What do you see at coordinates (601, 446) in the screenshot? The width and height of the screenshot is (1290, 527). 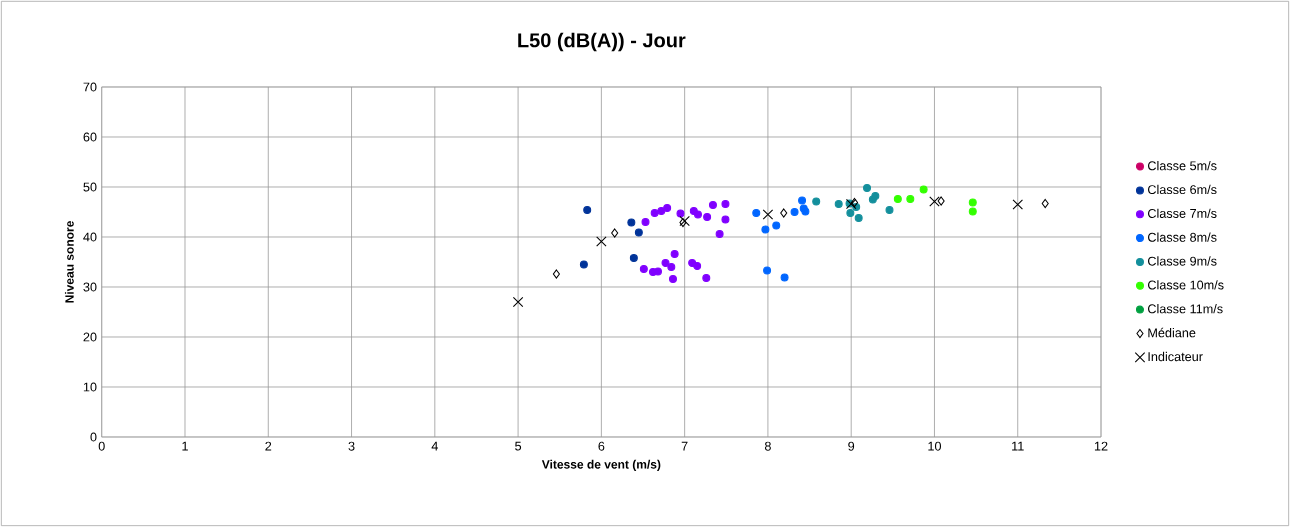 I see `x-tick-label: 6` at bounding box center [601, 446].